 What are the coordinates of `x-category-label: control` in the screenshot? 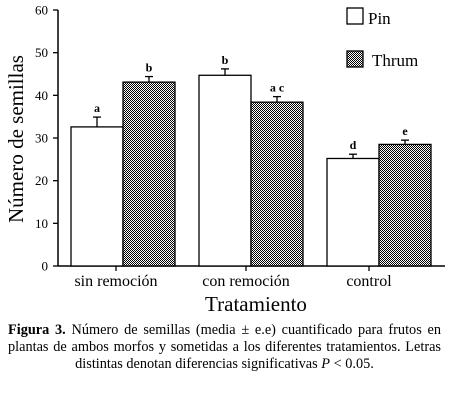 It's located at (369, 281).